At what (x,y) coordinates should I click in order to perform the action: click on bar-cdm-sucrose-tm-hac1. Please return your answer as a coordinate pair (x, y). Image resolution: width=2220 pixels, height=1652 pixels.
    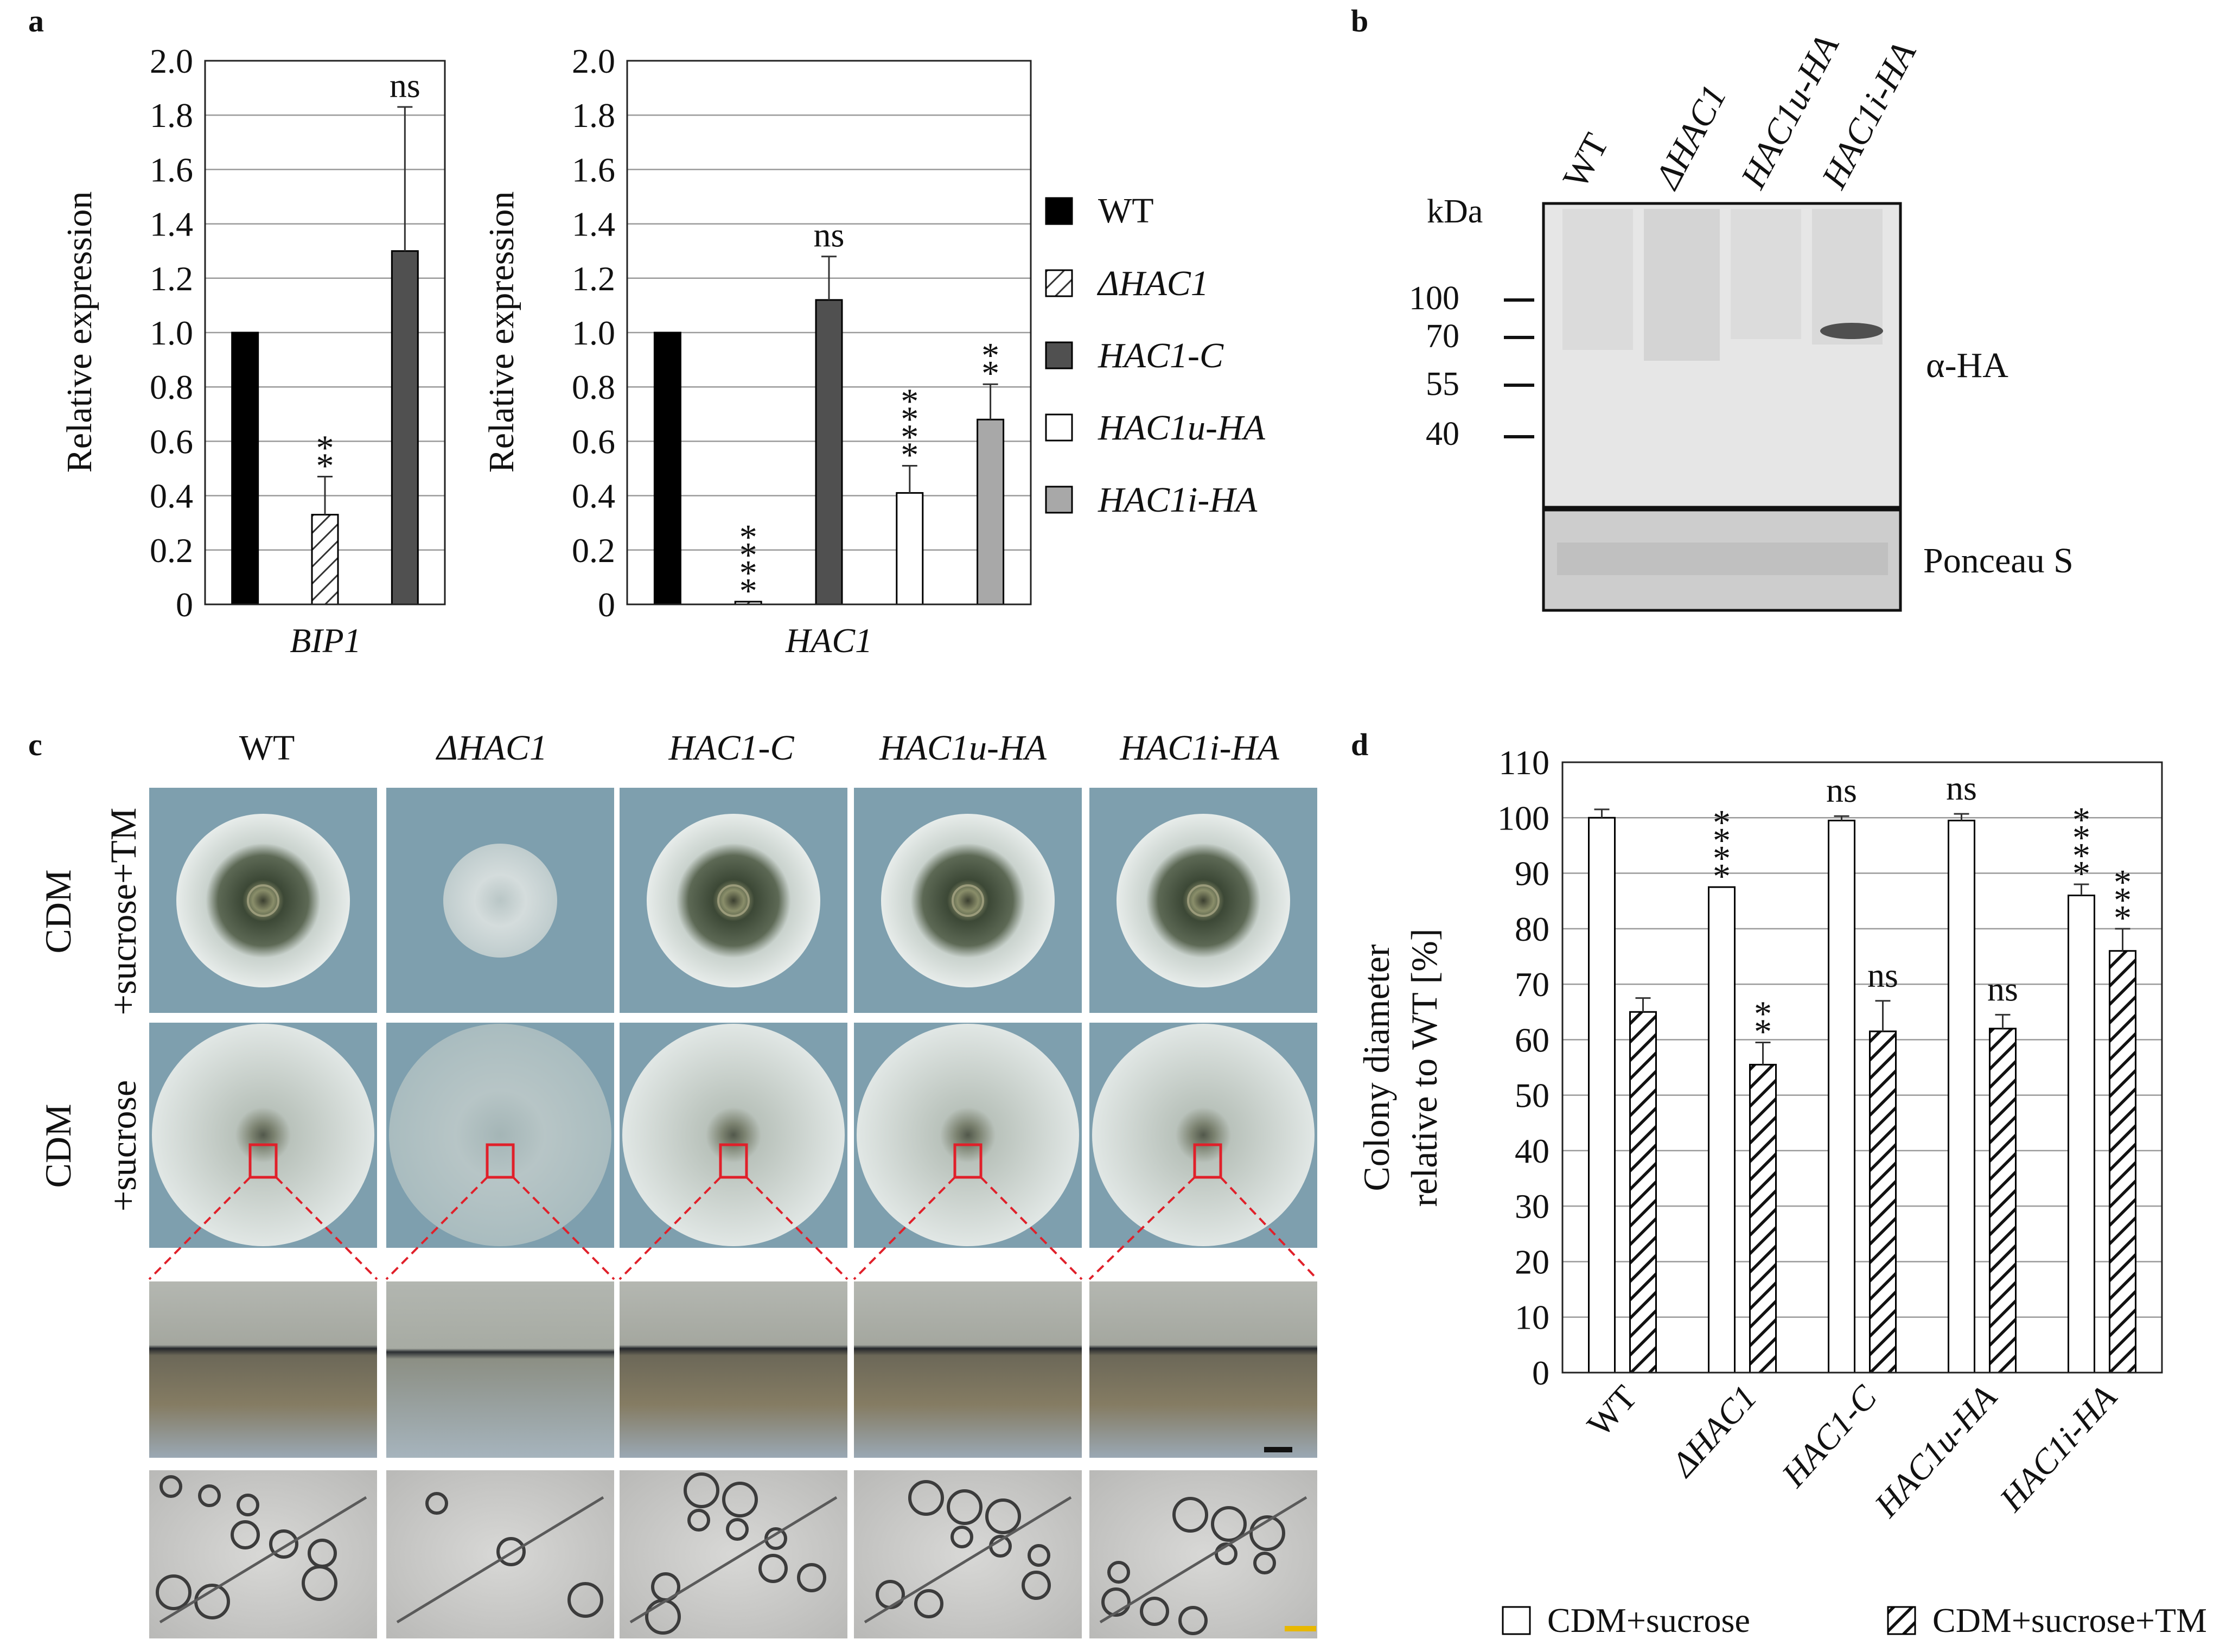
    Looking at the image, I should click on (1763, 1218).